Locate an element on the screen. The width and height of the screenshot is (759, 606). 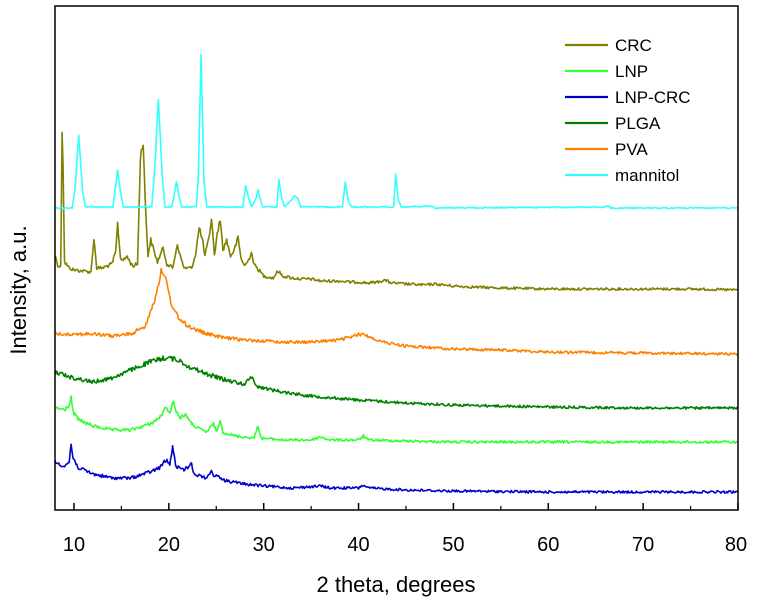
series-line-plga is located at coordinates (396, 382).